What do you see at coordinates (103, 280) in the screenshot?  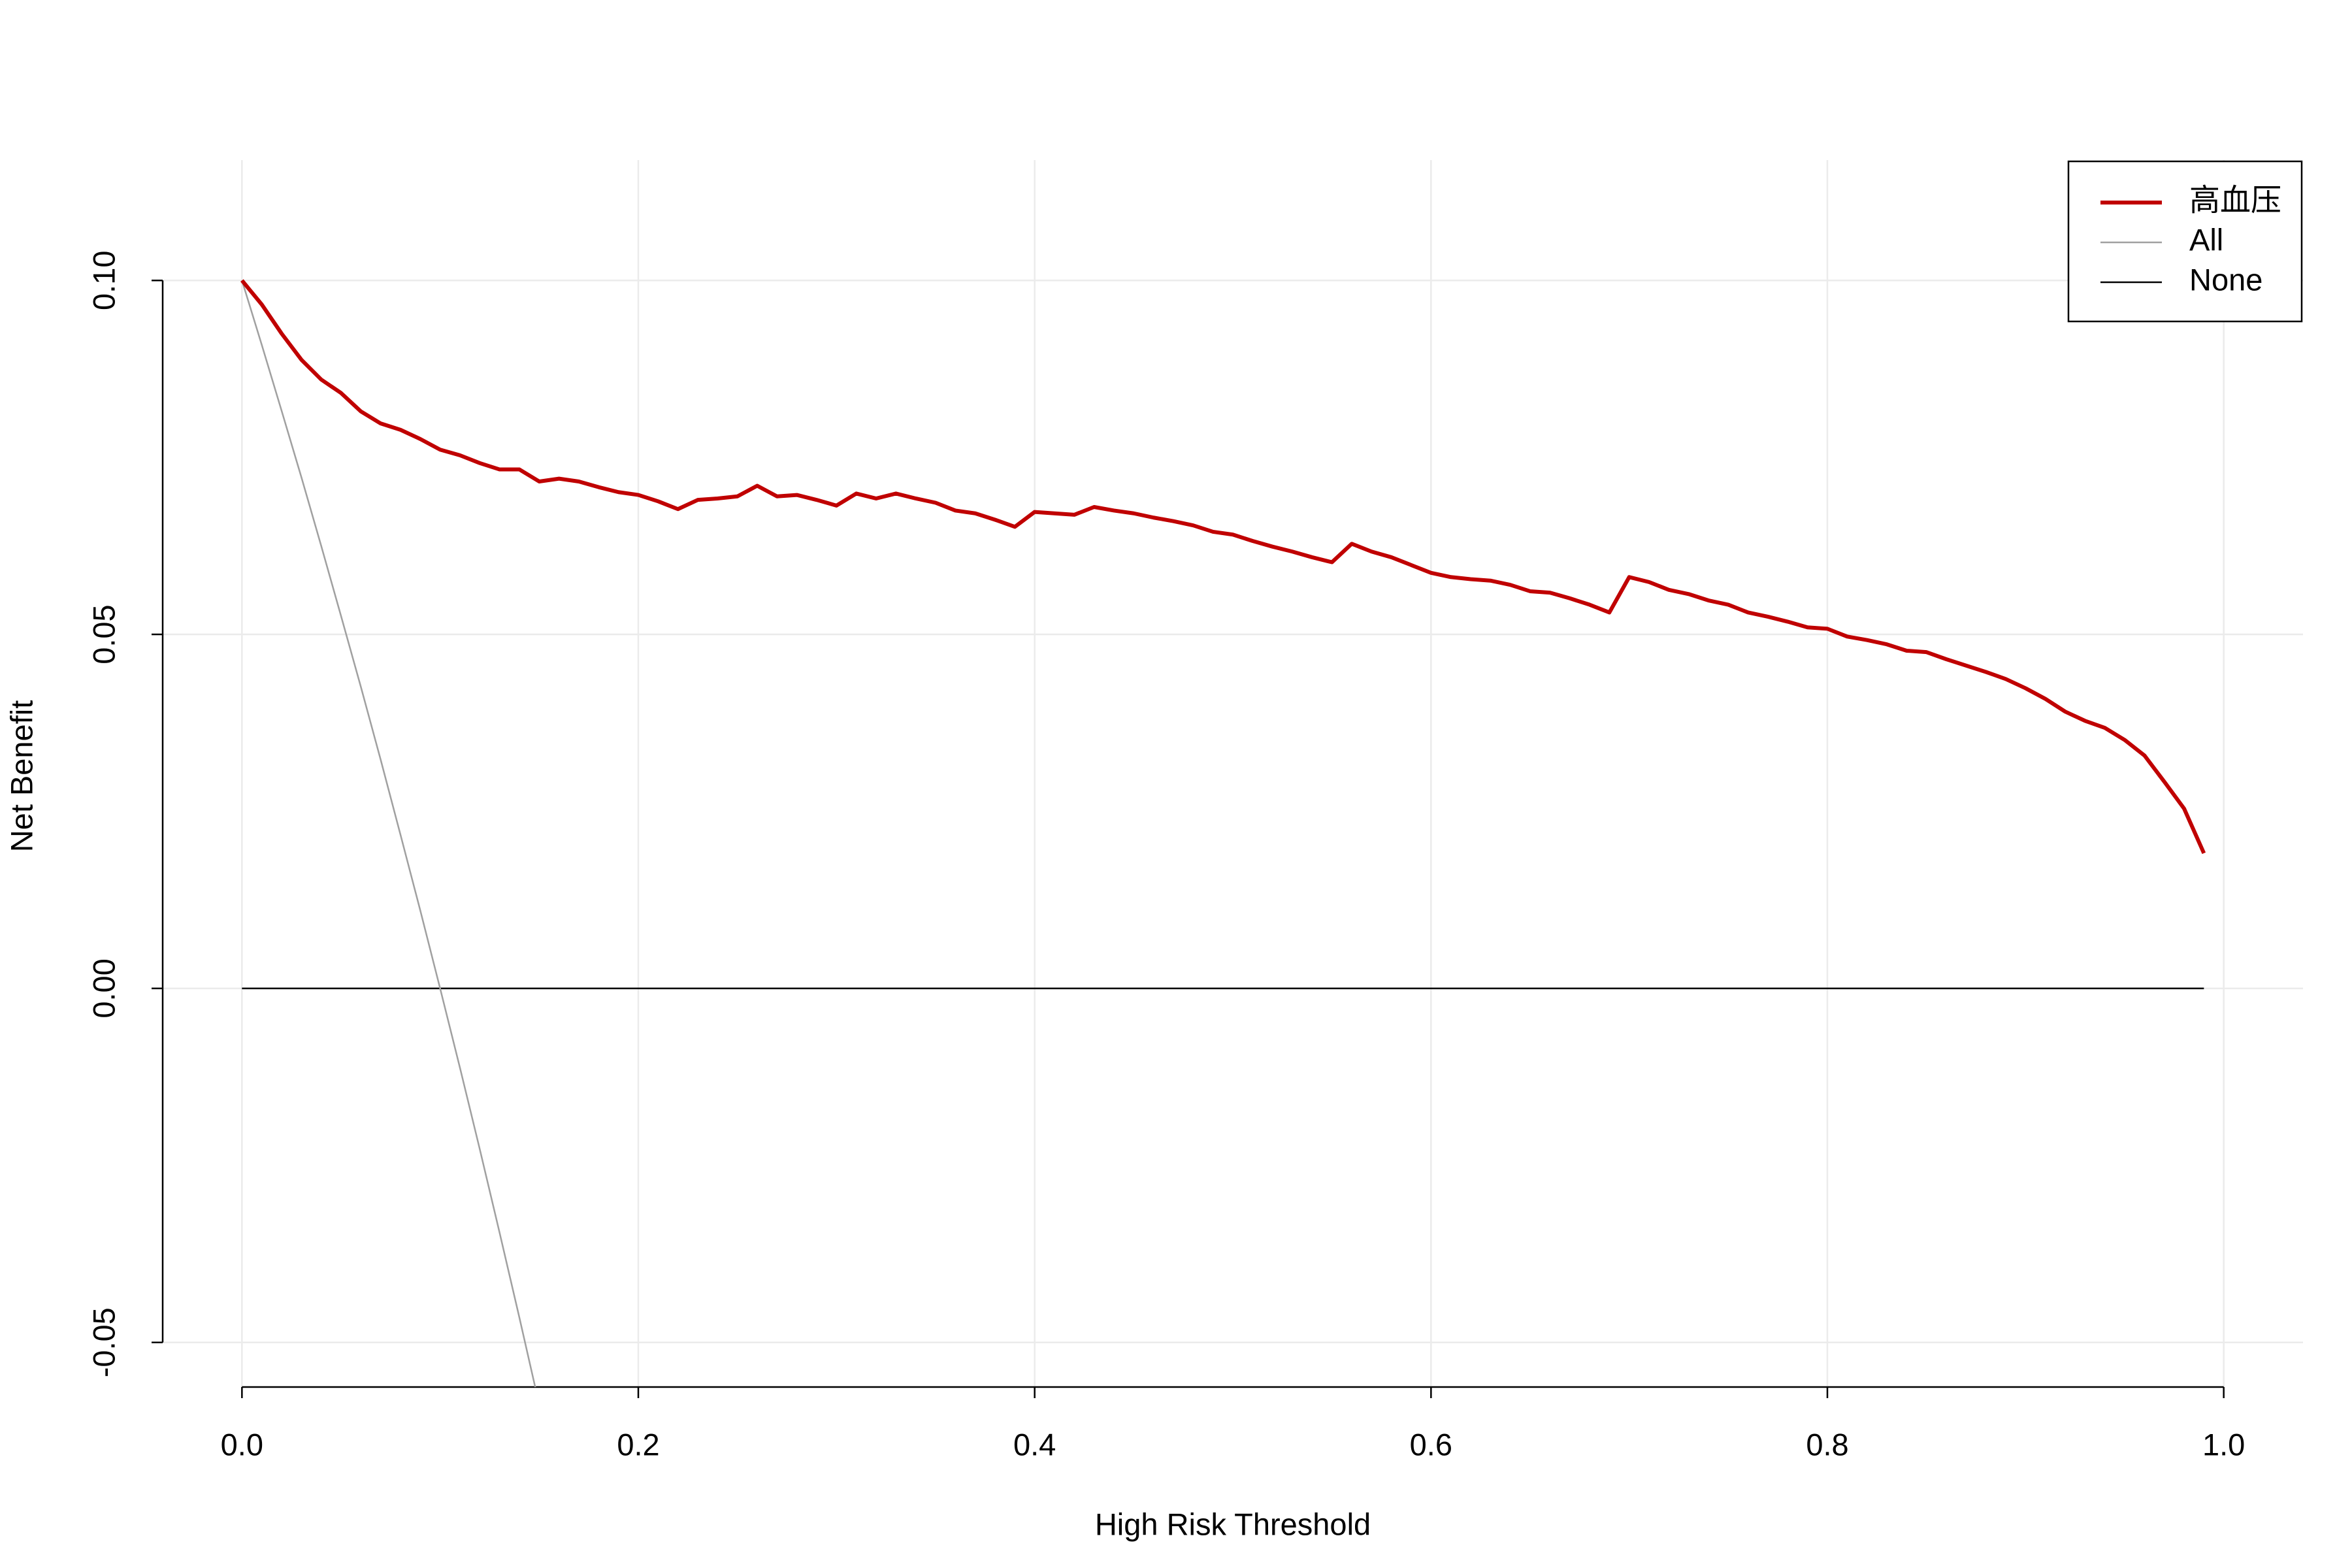 I see `y-tick-label: 0.10` at bounding box center [103, 280].